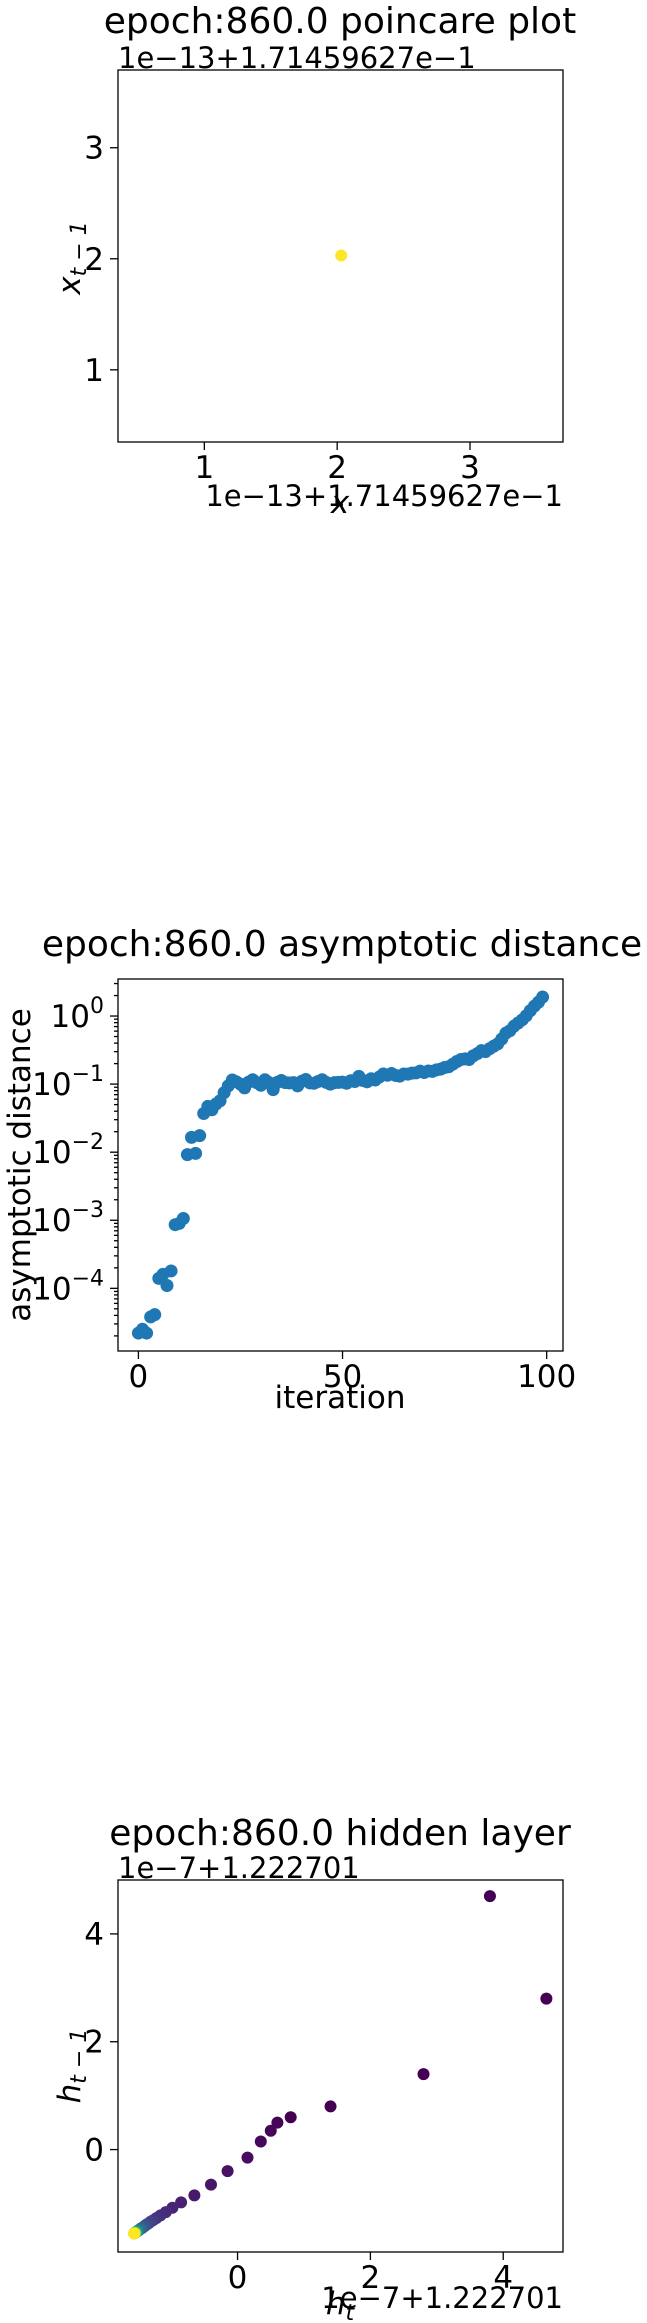 The height and width of the screenshot is (2323, 647). What do you see at coordinates (239, 1868) in the screenshot?
I see `y-offset-text: 1e−7+1.222701` at bounding box center [239, 1868].